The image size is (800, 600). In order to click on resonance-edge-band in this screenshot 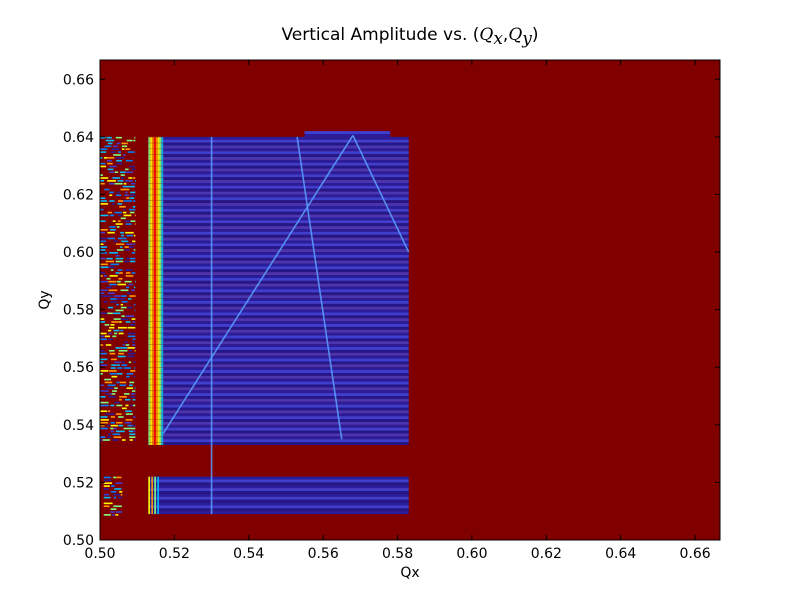, I will do `click(149, 290)`.